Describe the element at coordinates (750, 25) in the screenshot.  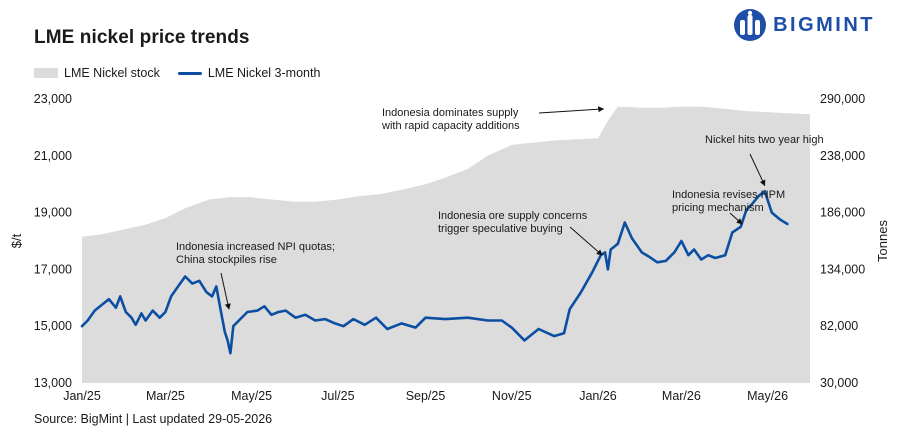
I see `brand-icon` at that location.